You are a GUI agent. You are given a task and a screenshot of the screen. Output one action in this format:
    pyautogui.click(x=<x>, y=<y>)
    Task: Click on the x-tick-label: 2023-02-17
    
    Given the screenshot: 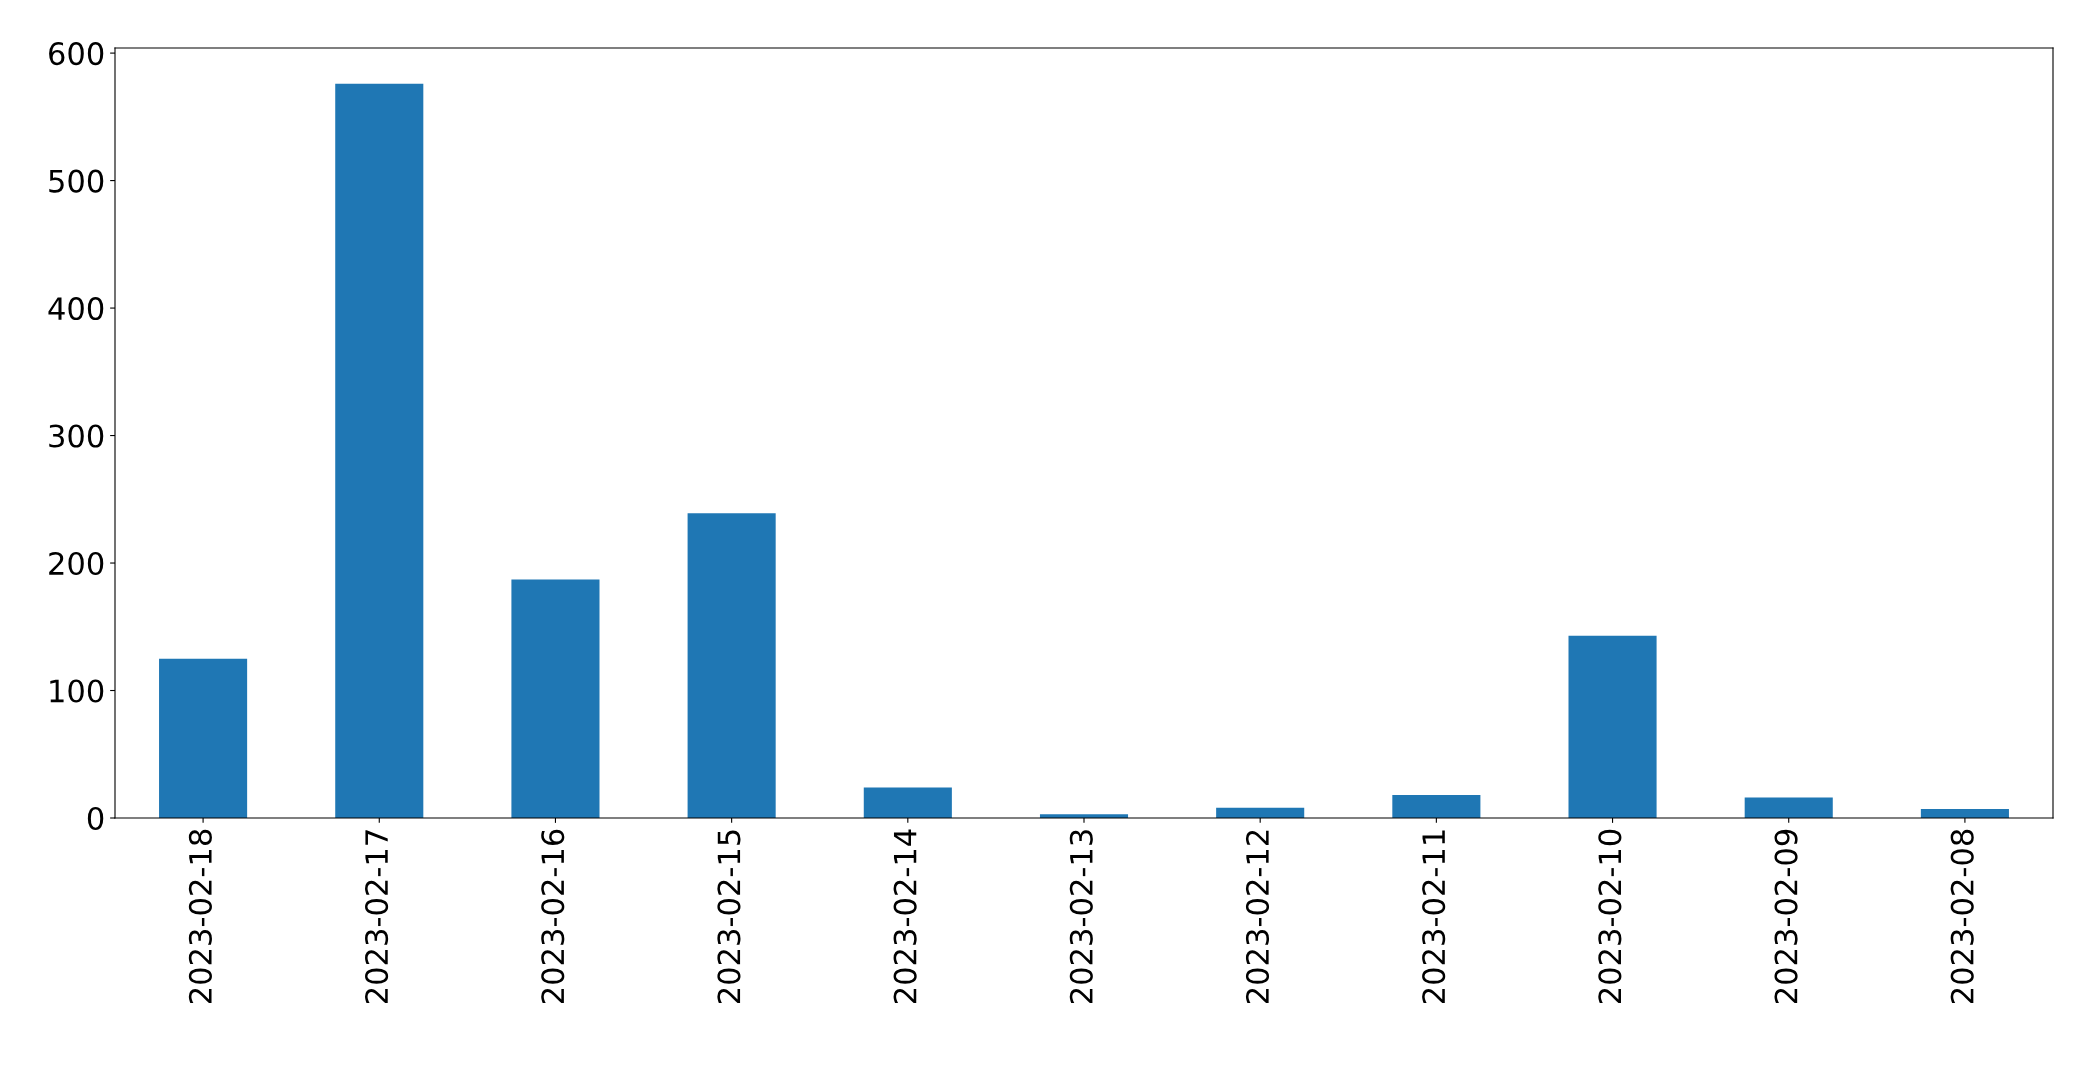 What is the action you would take?
    pyautogui.click(x=377, y=917)
    